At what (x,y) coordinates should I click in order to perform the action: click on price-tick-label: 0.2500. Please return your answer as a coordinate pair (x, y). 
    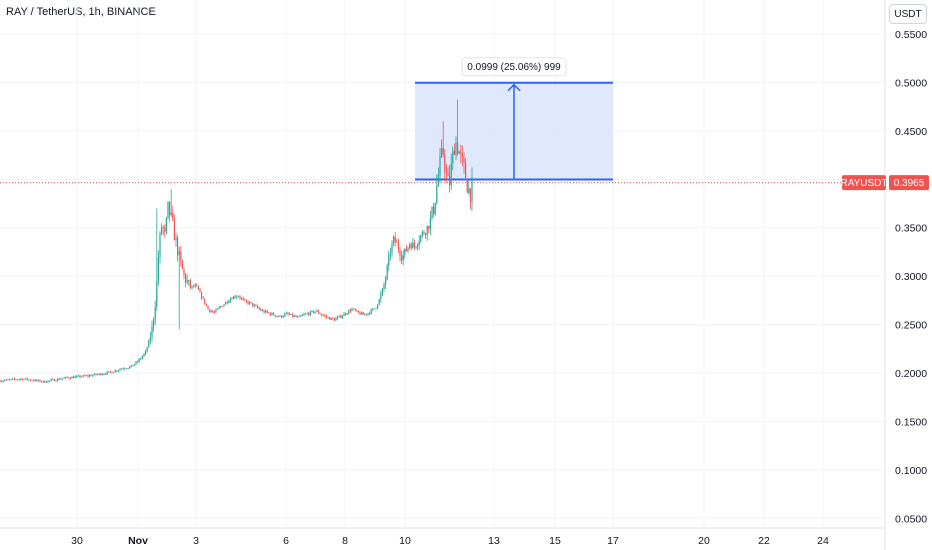
    Looking at the image, I should click on (911, 326).